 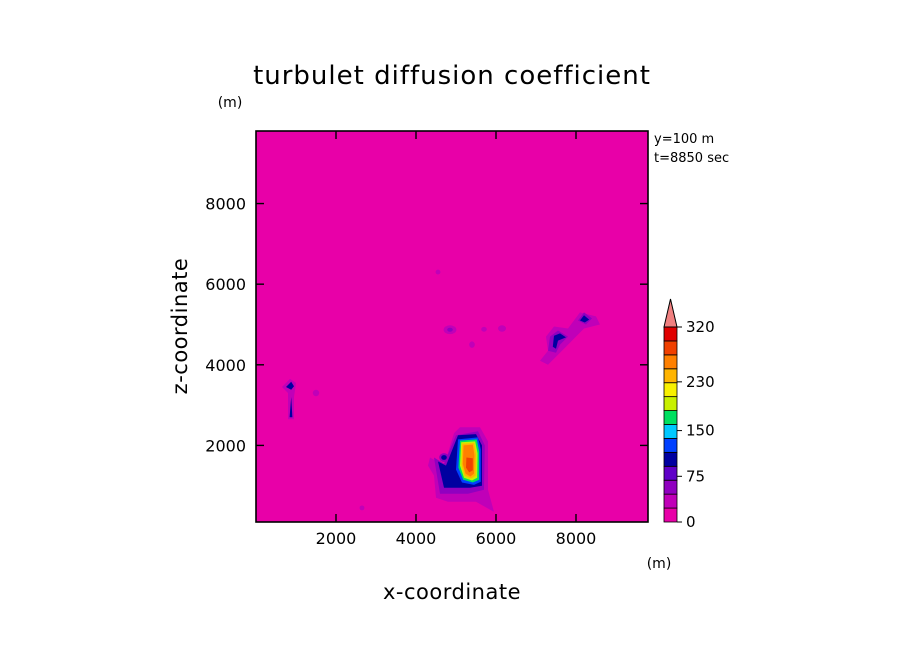 What do you see at coordinates (691, 522) in the screenshot?
I see `colorbar-tick-label: 0` at bounding box center [691, 522].